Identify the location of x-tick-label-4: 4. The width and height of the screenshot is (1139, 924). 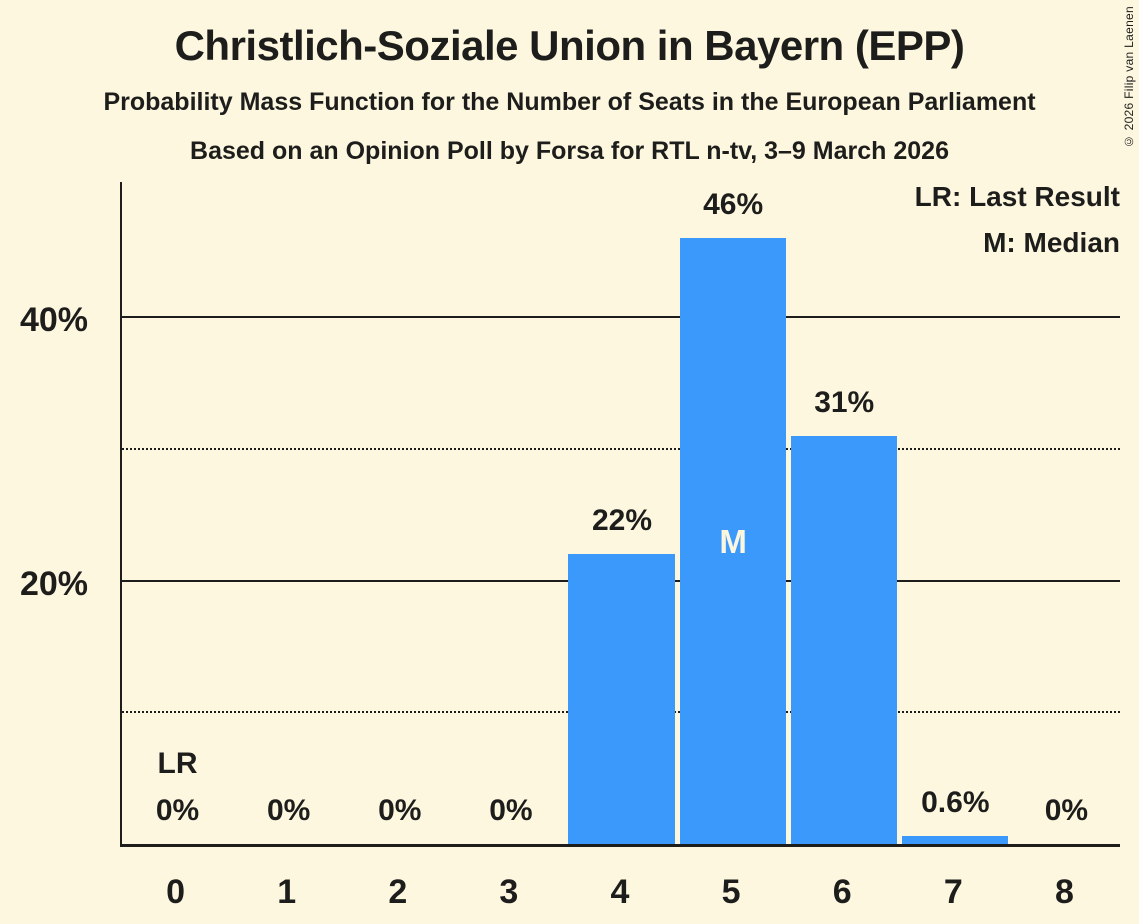
(620, 892).